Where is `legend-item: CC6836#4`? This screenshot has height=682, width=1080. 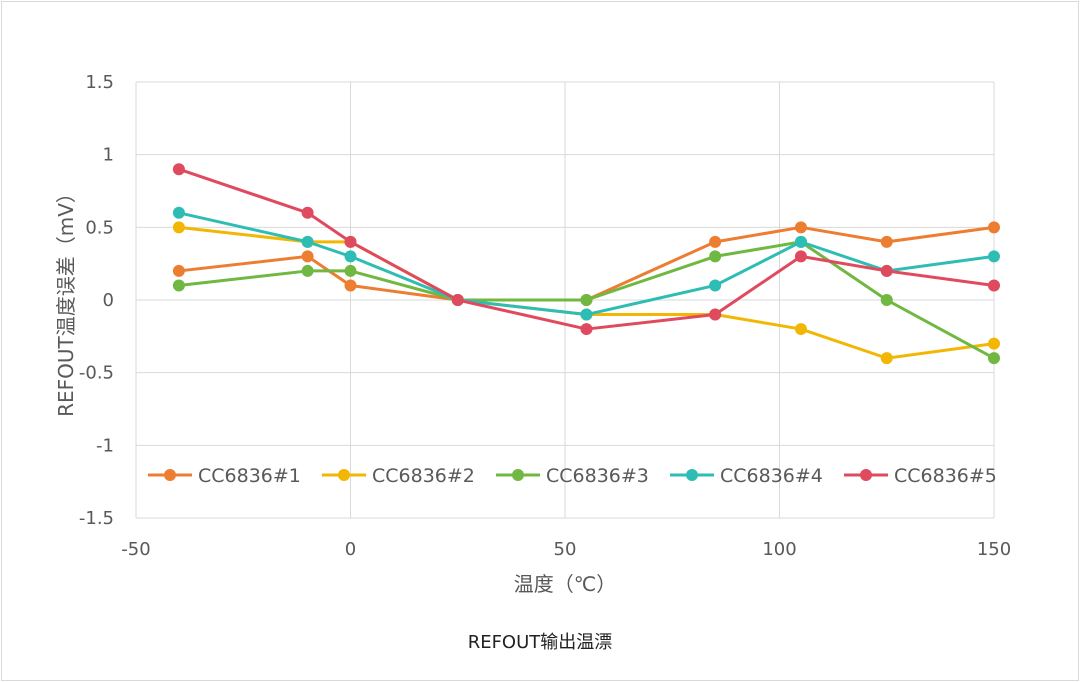 legend-item: CC6836#4 is located at coordinates (746, 476).